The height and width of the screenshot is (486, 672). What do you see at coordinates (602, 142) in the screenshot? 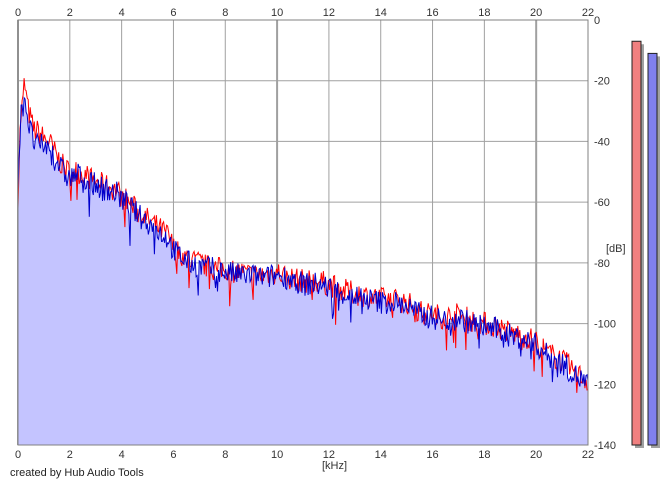
I see `y-tick-label: -40` at bounding box center [602, 142].